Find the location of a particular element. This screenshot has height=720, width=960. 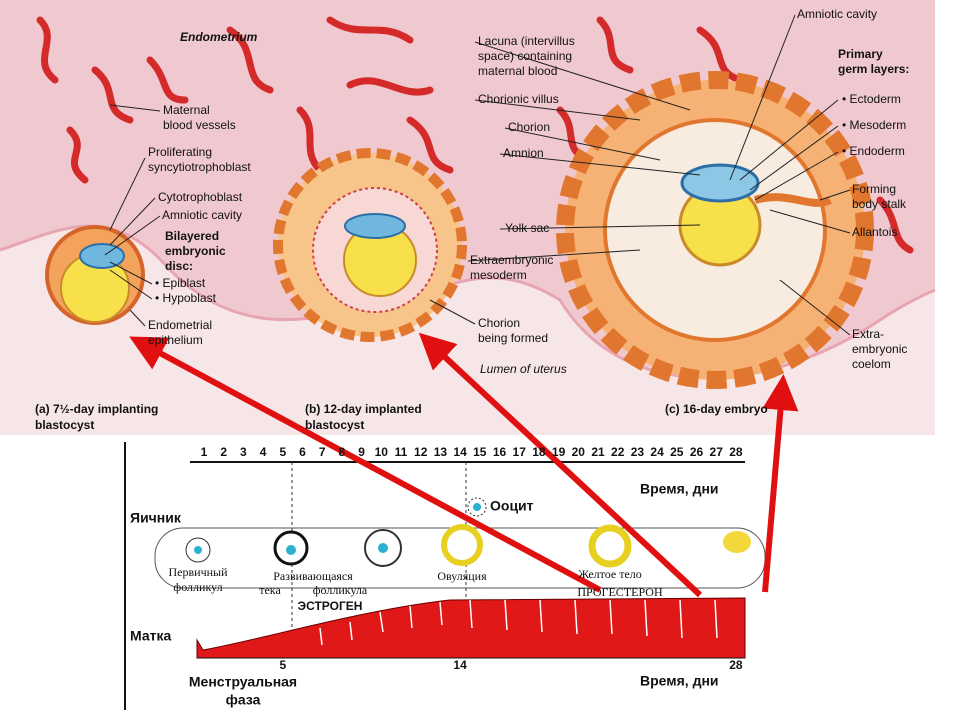

label: Primary is located at coordinates (860, 54).